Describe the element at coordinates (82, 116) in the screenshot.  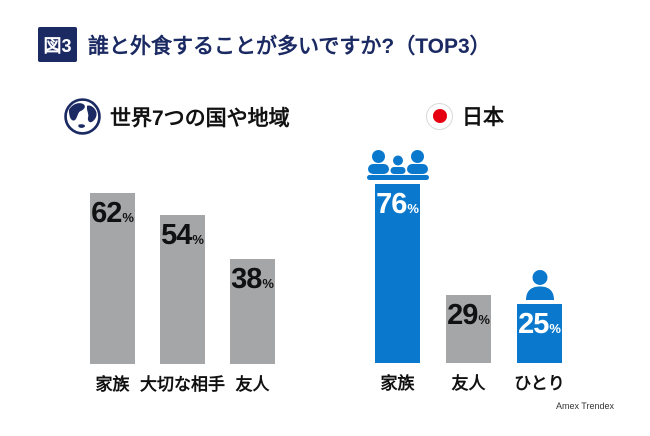
I see `globe-icon` at that location.